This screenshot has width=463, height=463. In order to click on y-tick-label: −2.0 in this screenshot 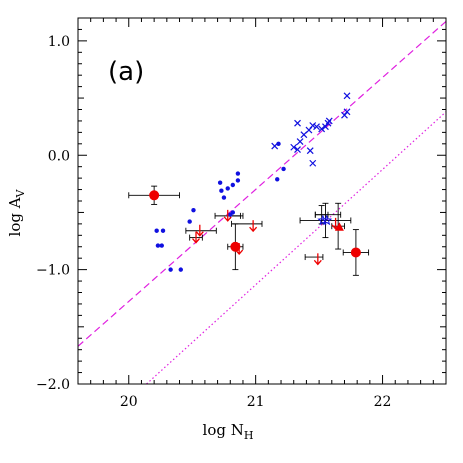, I will do `click(53, 385)`.